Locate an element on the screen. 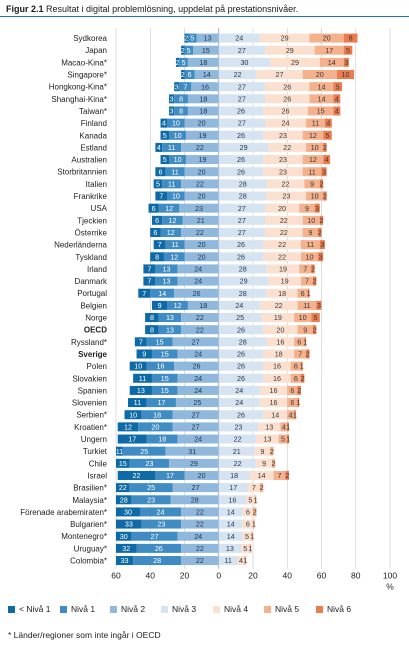  bar-row: Estland 4 11 22 29 22 10 2 is located at coordinates (203, 147).